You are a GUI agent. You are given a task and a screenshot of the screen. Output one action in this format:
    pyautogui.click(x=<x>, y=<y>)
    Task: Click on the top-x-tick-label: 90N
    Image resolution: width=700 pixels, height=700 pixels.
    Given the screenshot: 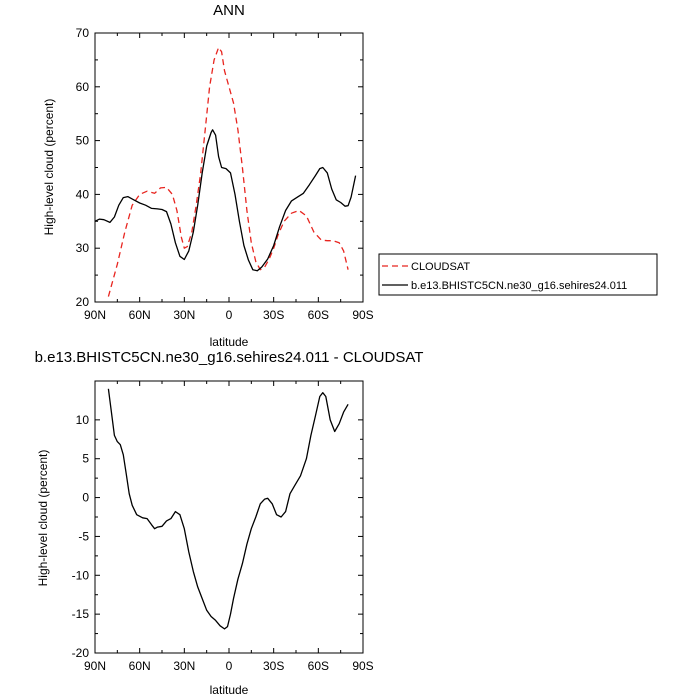 What is the action you would take?
    pyautogui.click(x=95, y=315)
    